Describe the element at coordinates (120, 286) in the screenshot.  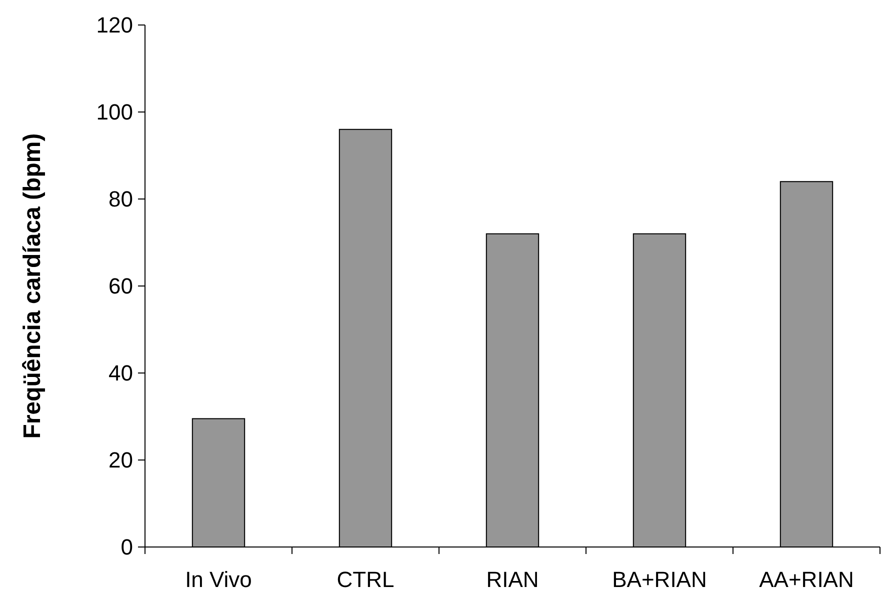
I see `y-tick-label: 60` at that location.